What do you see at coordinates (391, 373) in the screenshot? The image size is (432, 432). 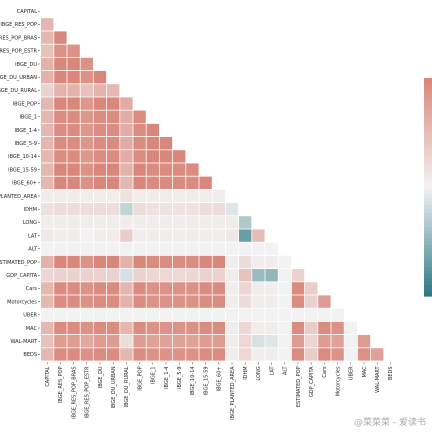 I see `x-label-26: BEDS` at bounding box center [391, 373].